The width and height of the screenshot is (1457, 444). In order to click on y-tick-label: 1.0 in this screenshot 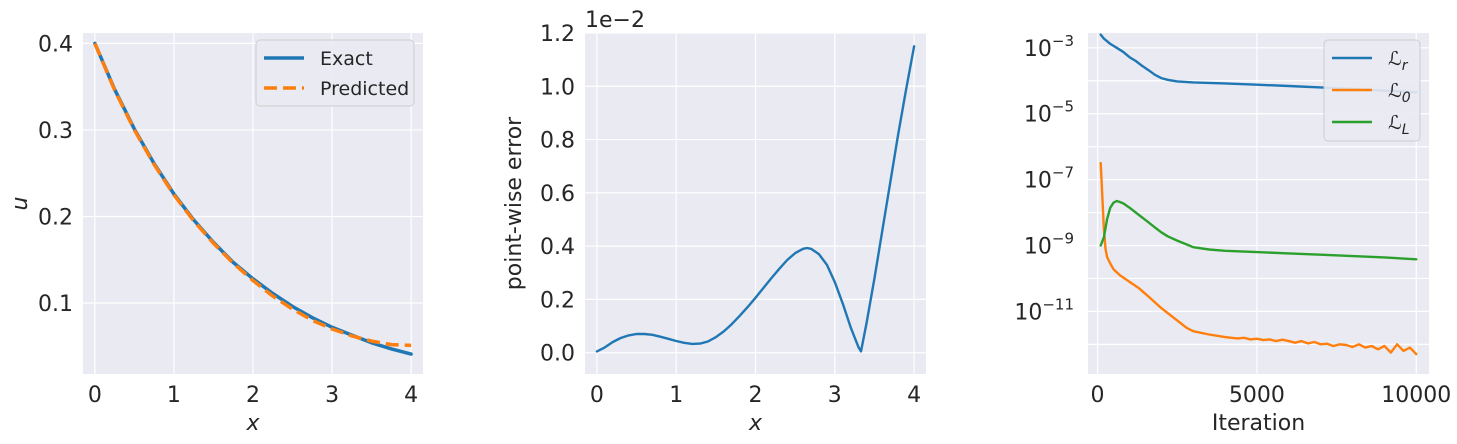, I will do `click(557, 87)`.